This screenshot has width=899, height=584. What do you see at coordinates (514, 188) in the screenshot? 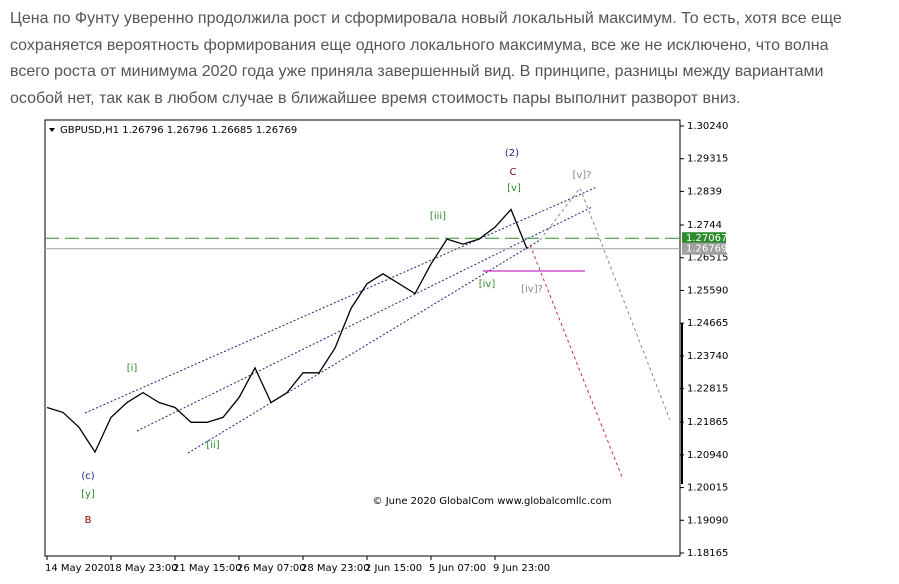
I see `annotation: [v]` at bounding box center [514, 188].